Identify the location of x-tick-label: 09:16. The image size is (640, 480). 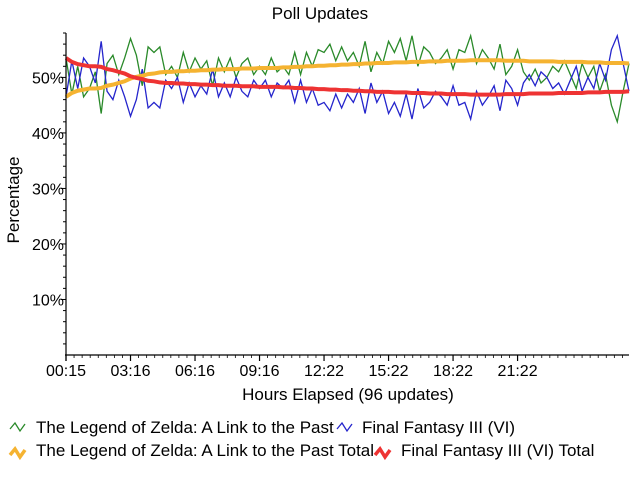
(260, 371).